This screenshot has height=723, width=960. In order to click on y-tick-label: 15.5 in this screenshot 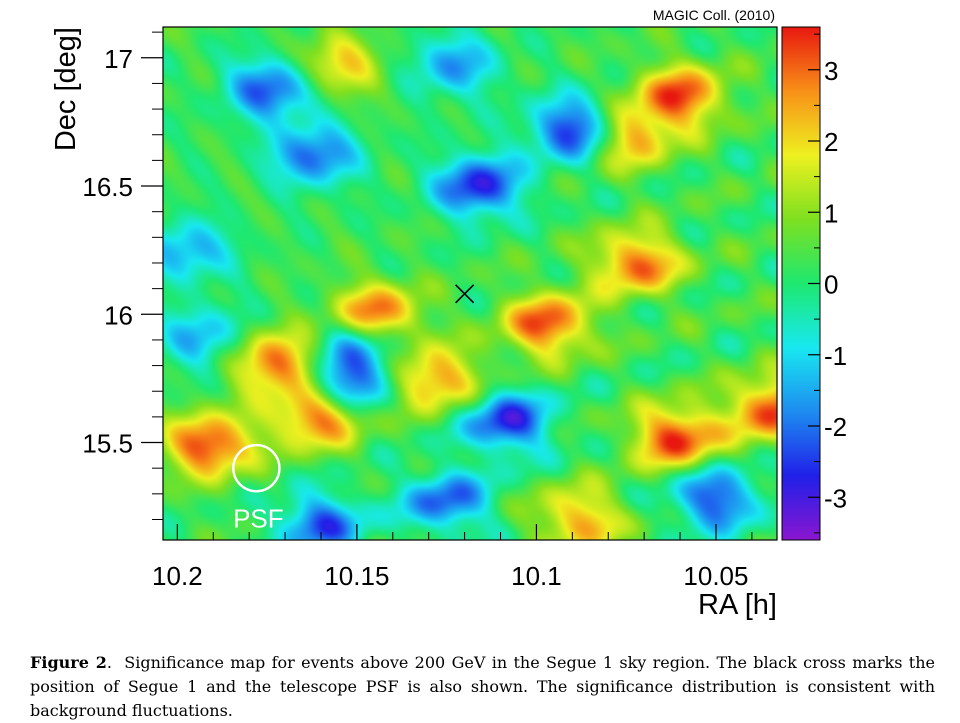, I will do `click(107, 444)`.